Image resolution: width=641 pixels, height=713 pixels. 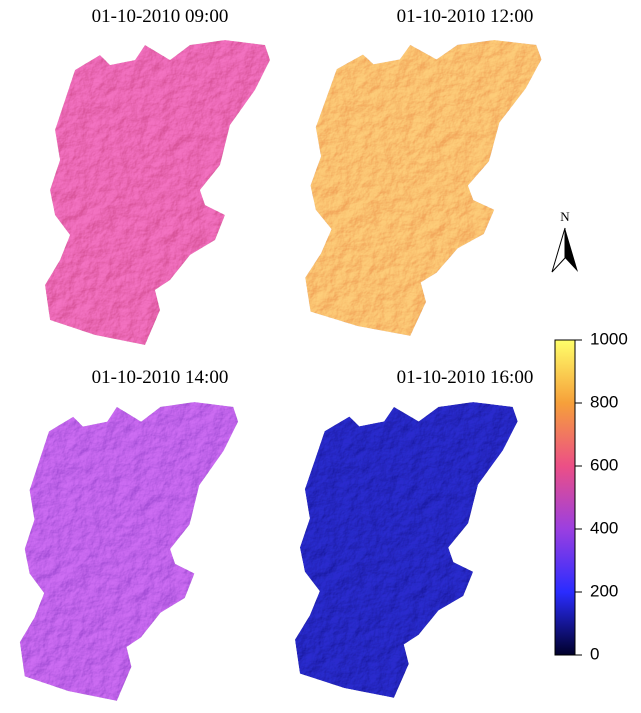 I want to click on colorbar, so click(x=565, y=497).